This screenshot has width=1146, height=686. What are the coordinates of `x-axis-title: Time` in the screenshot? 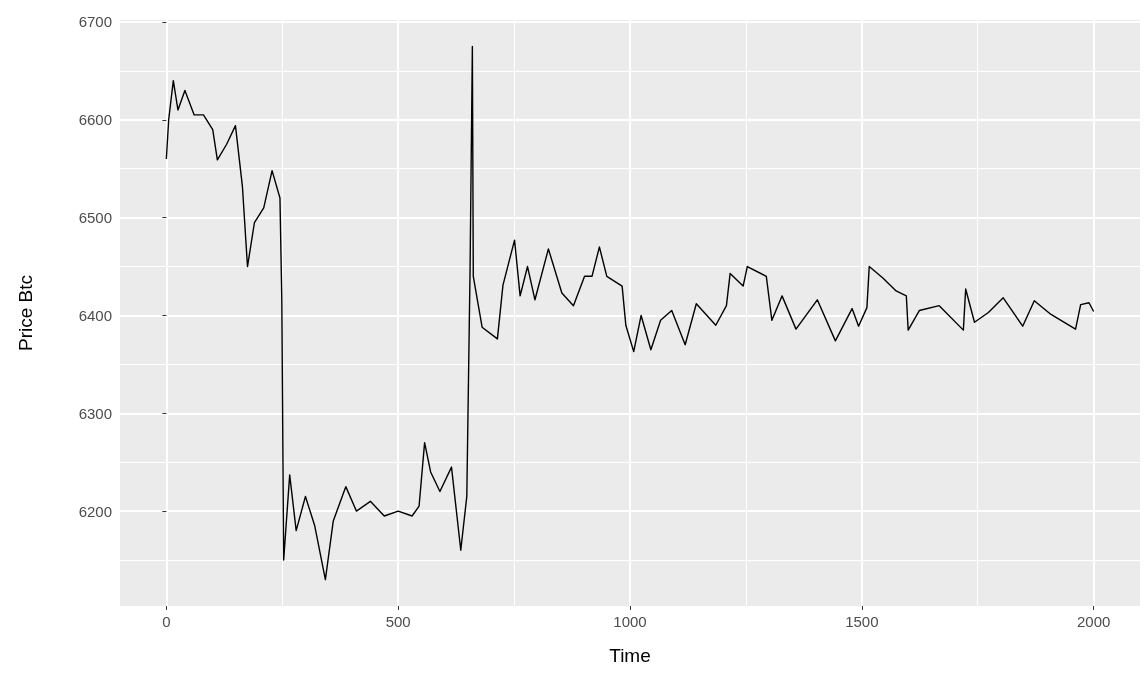 It's located at (630, 655).